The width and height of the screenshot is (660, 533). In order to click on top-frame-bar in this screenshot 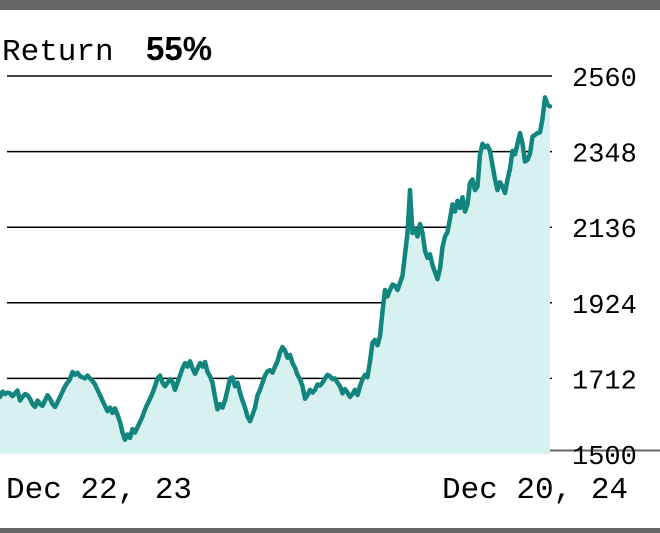, I will do `click(330, 5)`.